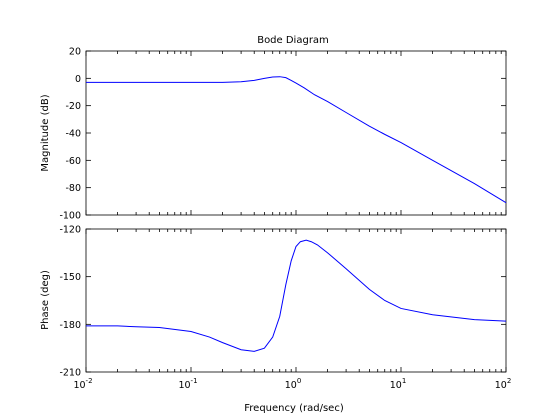 The image size is (560, 420). What do you see at coordinates (73, 188) in the screenshot?
I see `magnitude-ytick-label: -80` at bounding box center [73, 188].